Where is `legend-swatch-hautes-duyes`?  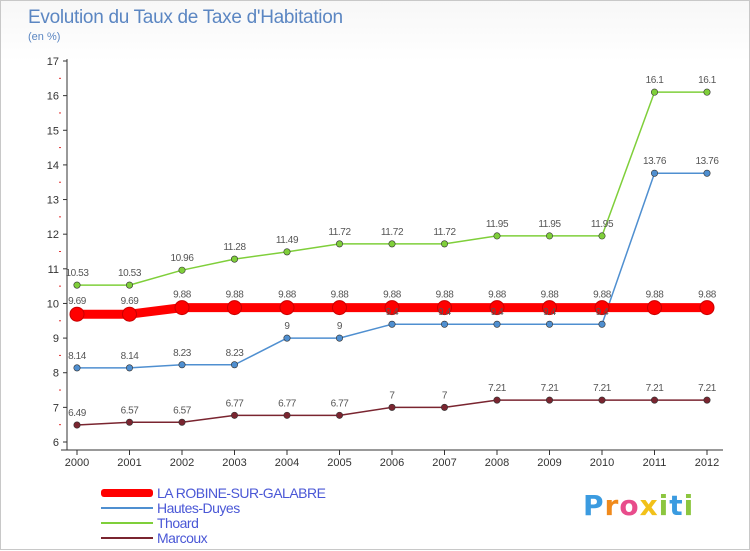 legend-swatch-hautes-duyes is located at coordinates (127, 508).